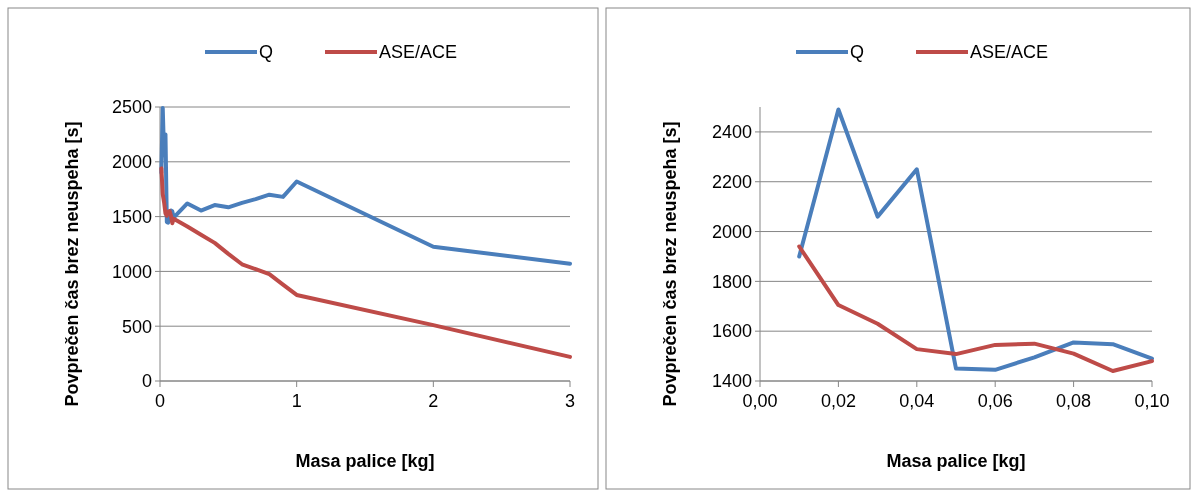 The width and height of the screenshot is (1193, 497). Describe the element at coordinates (131, 216) in the screenshot. I see `y-tick-label: 1500` at that location.